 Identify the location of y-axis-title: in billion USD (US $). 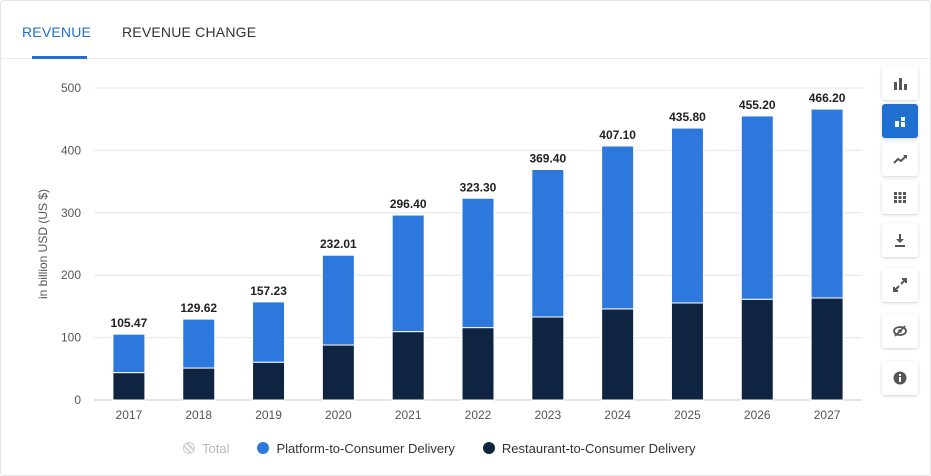
(43, 244).